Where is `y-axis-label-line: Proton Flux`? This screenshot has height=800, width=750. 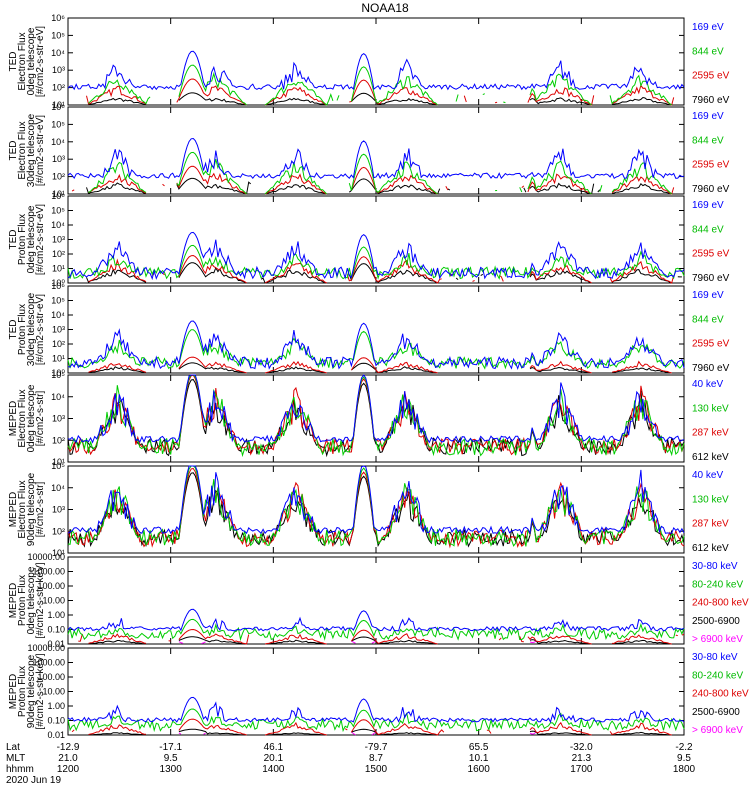 y-axis-label-line: Proton Flux is located at coordinates (22, 691).